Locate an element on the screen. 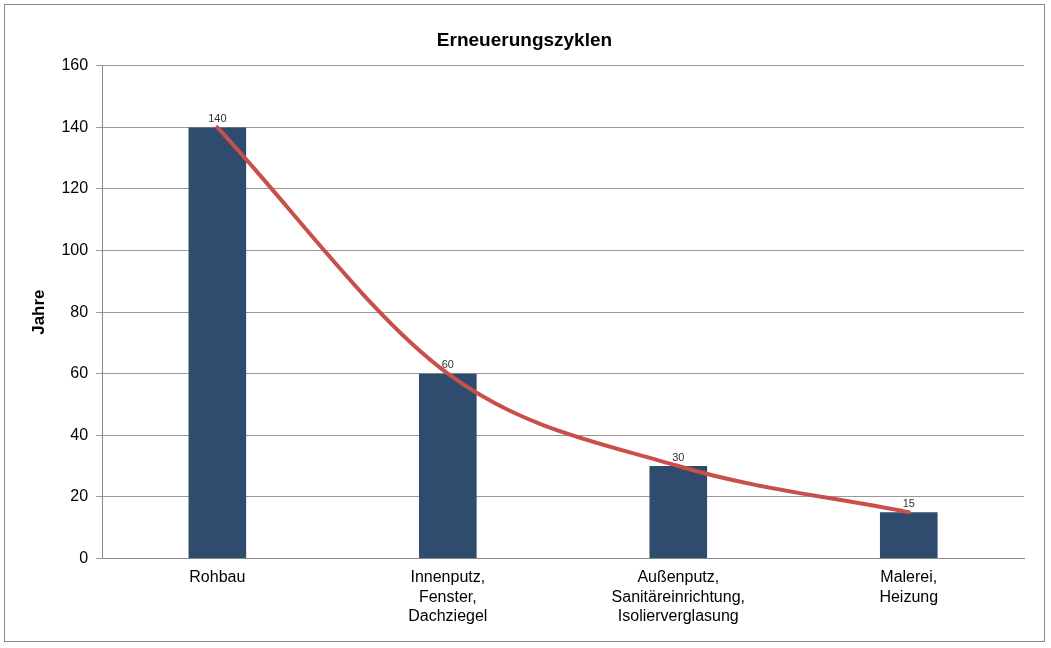  data-label: 60 is located at coordinates (447, 364).